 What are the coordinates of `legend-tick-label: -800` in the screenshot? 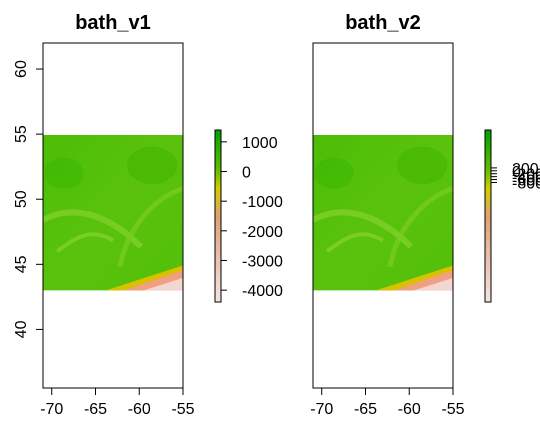 It's located at (526, 183).